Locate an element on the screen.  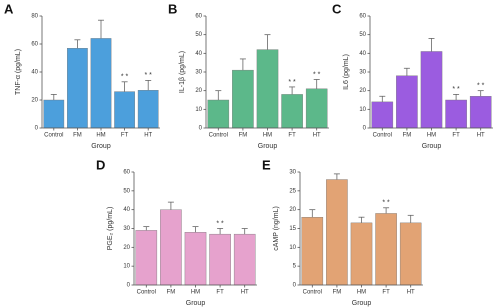
panel-label: A is located at coordinates (9, 8).